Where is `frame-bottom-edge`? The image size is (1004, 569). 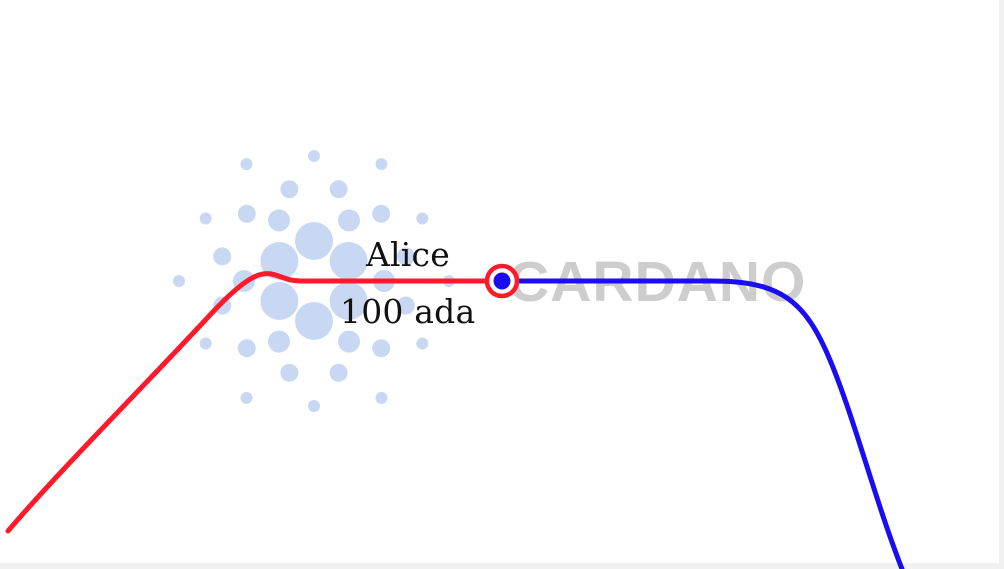 frame-bottom-edge is located at coordinates (502, 566).